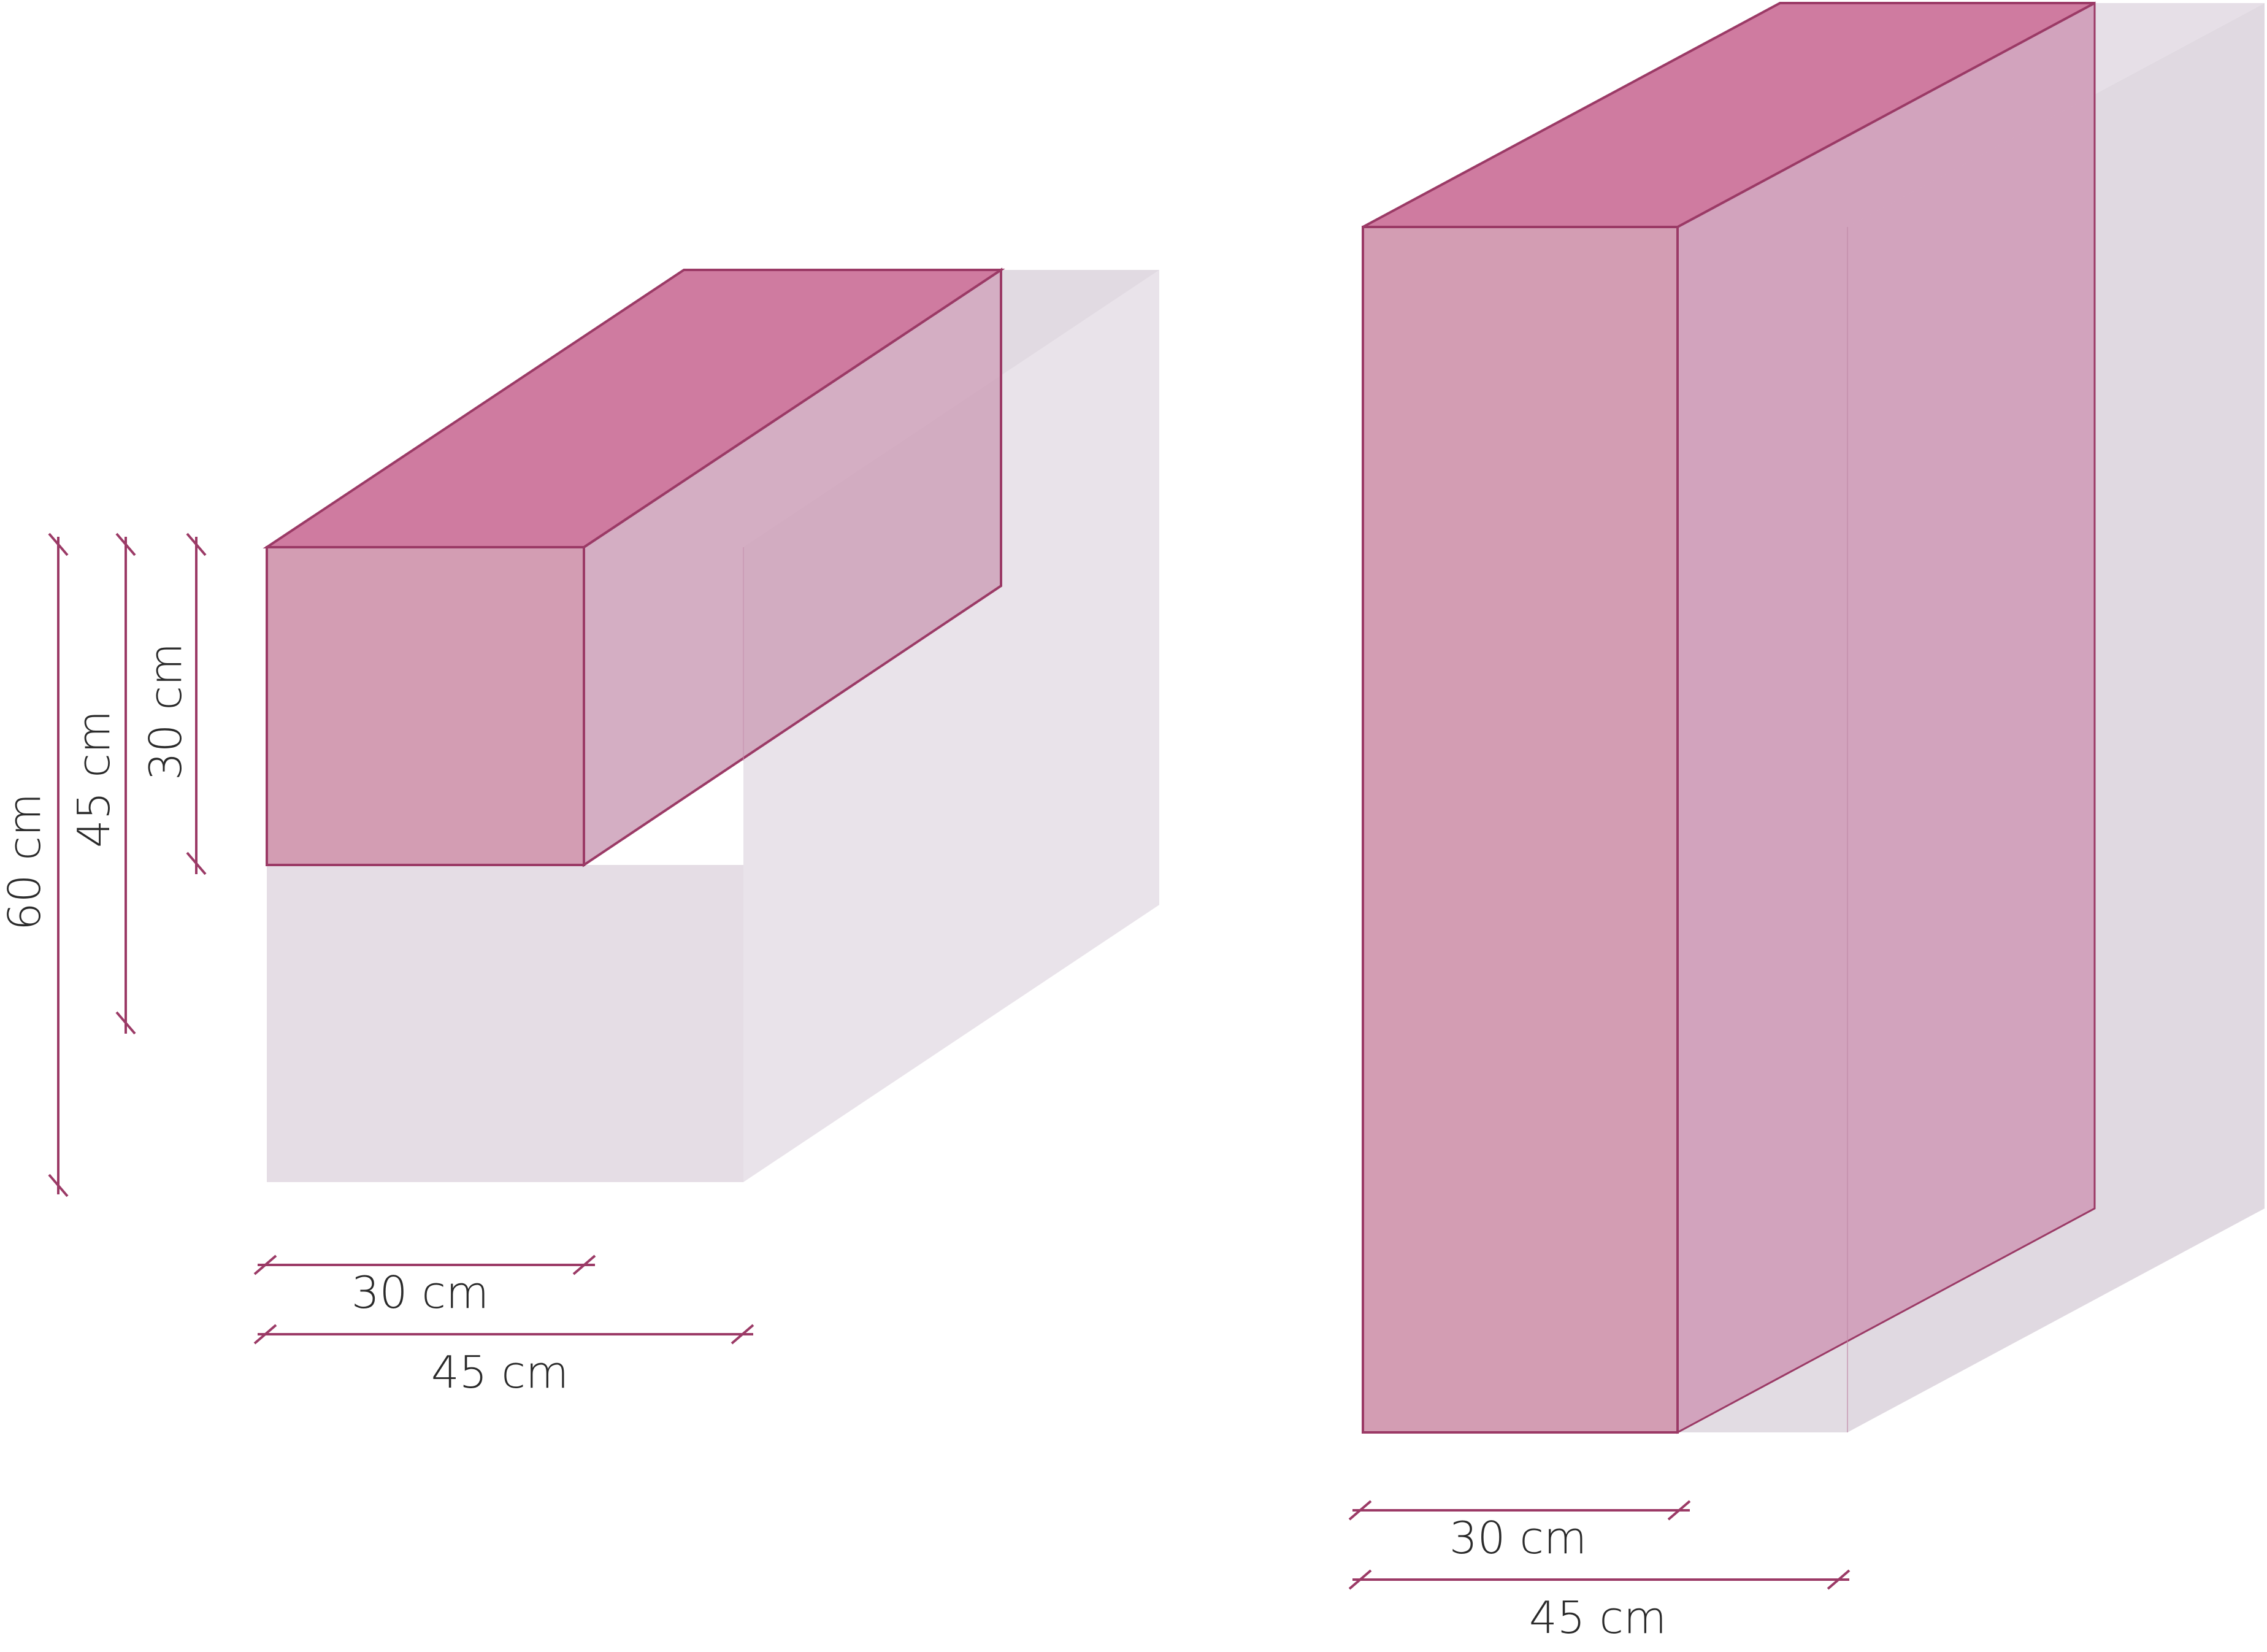 The width and height of the screenshot is (2267, 1652). Describe the element at coordinates (1599, 1545) in the screenshot. I see `right-width-dimensions` at that location.